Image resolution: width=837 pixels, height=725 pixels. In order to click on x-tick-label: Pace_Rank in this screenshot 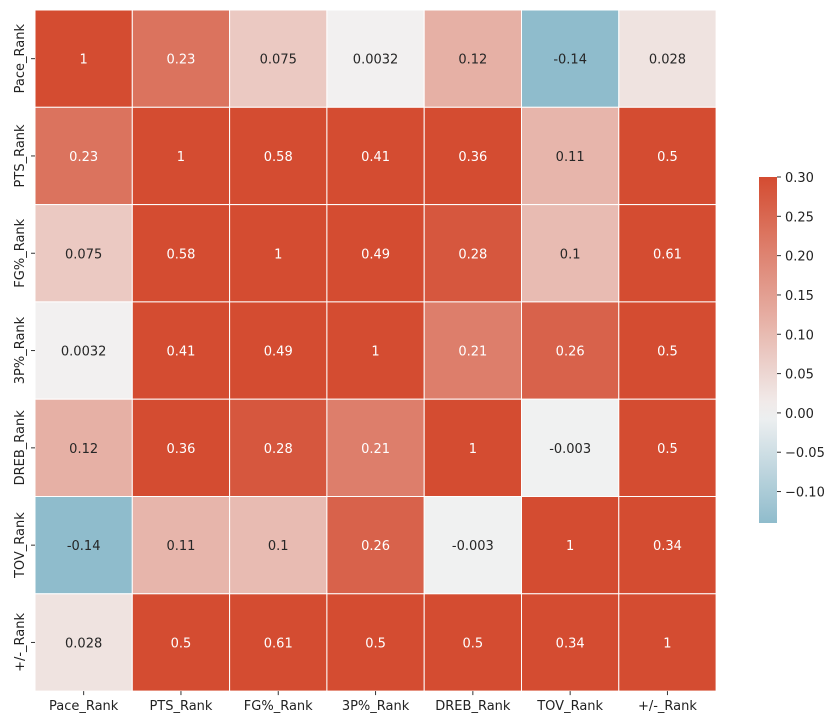, I will do `click(84, 706)`.